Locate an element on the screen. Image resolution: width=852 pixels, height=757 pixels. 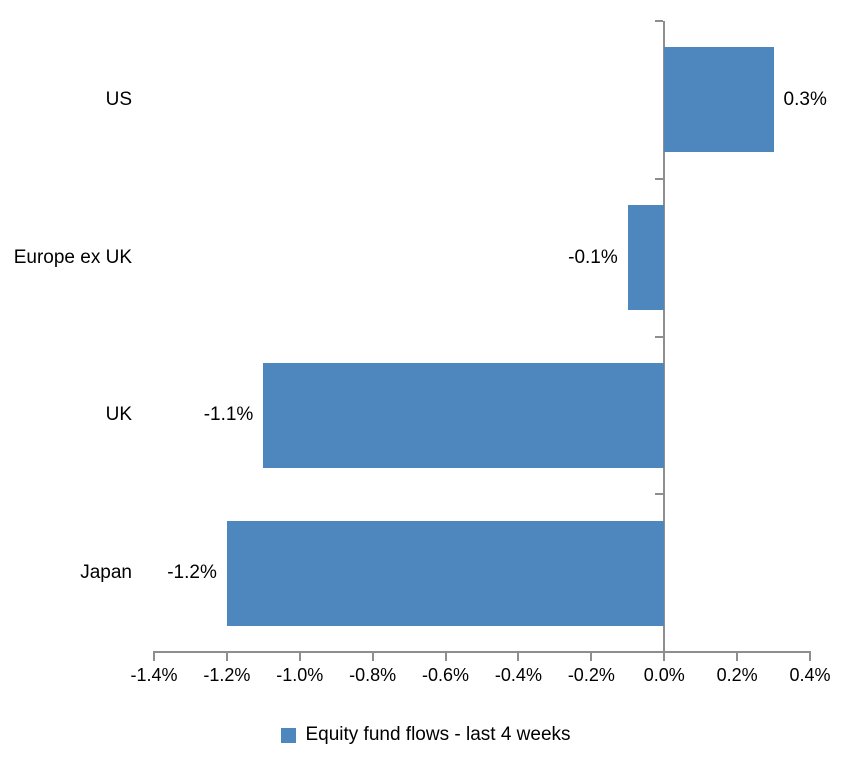
category-label: Europe ex UK is located at coordinates (72, 257).